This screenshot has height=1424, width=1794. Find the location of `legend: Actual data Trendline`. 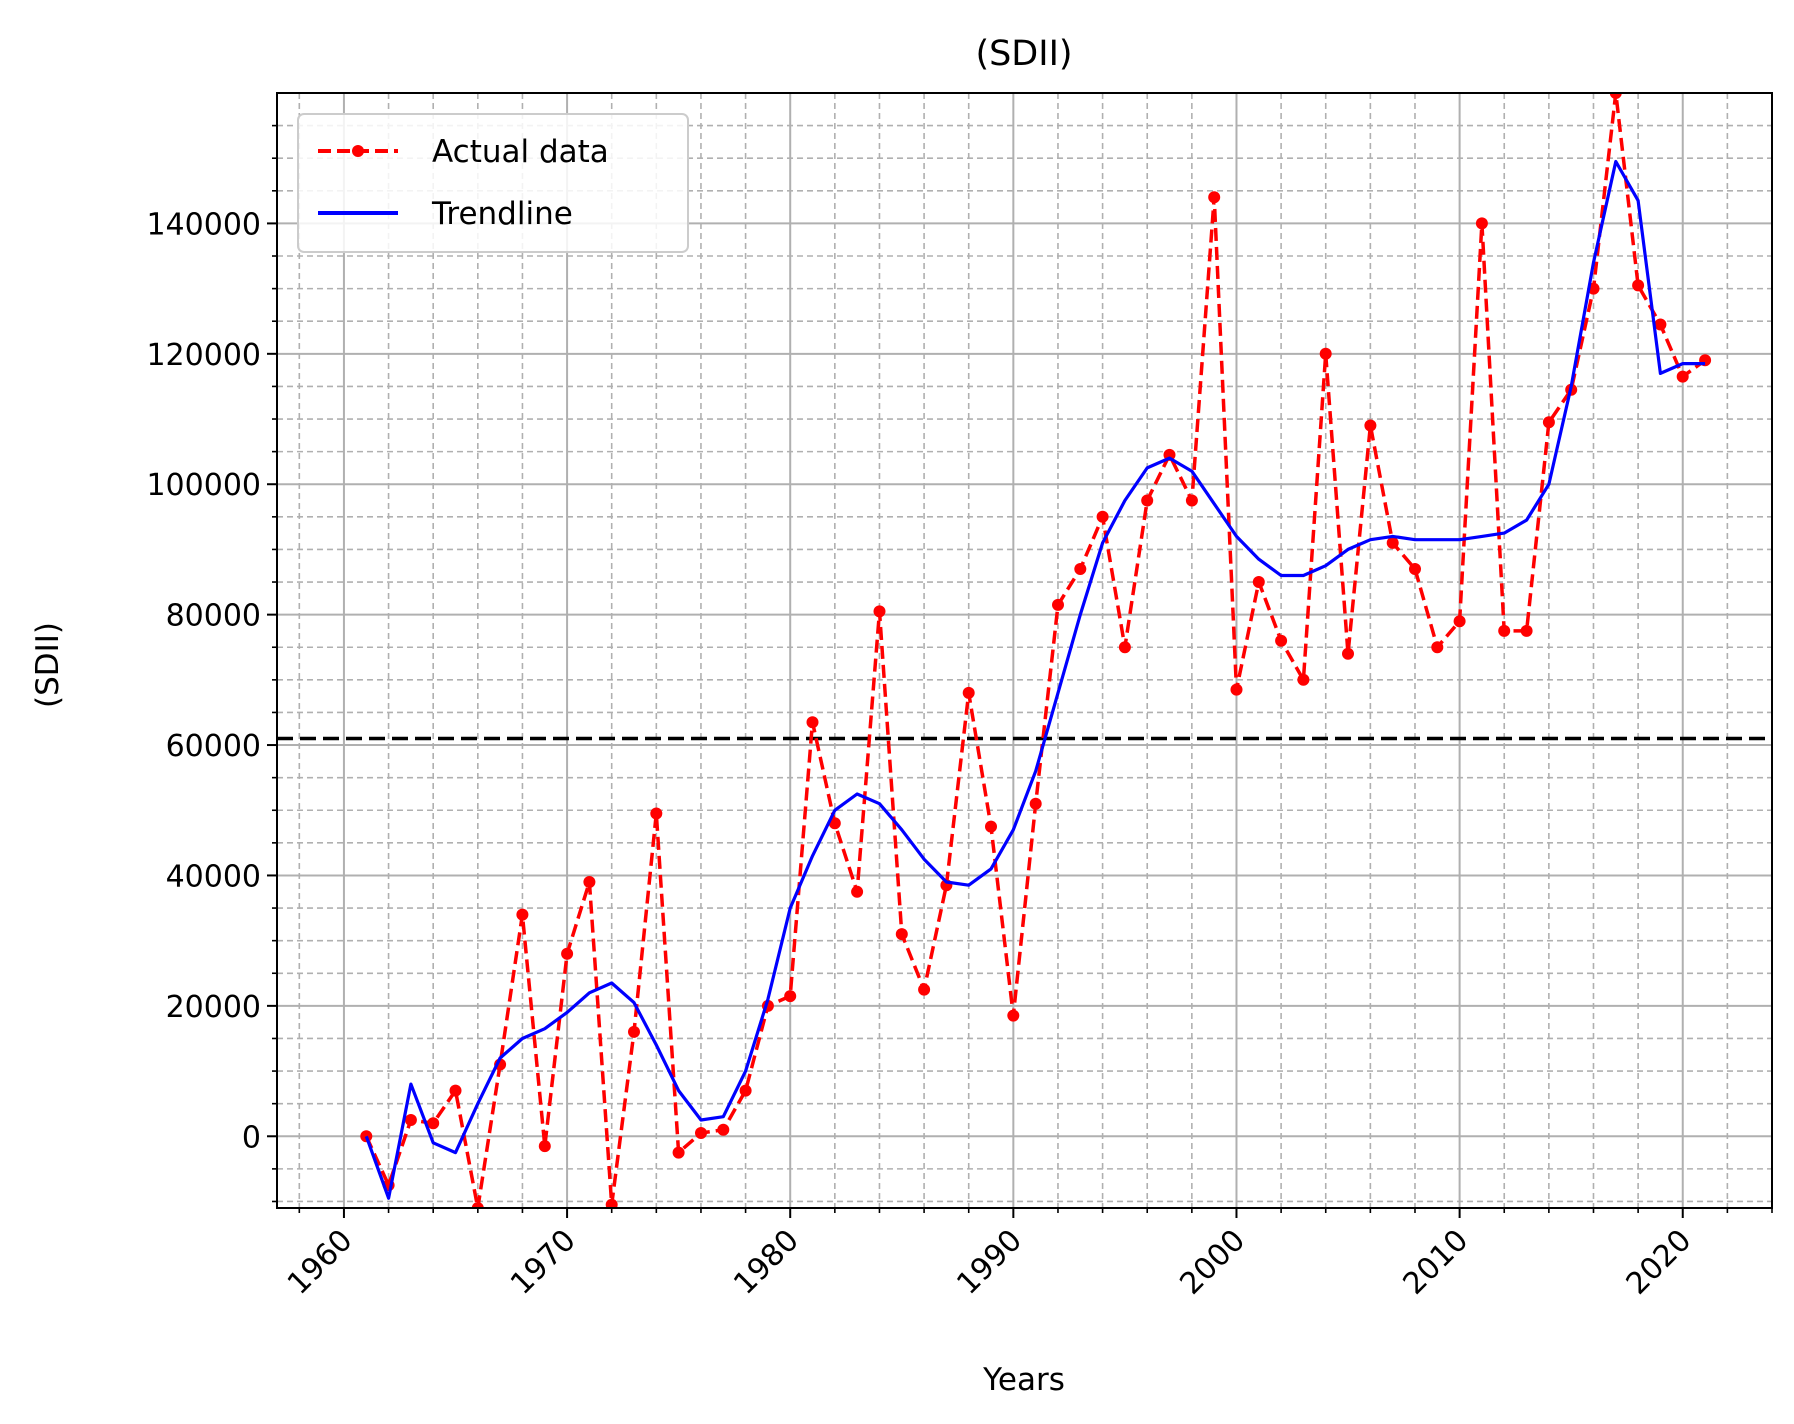

legend: Actual data Trendline is located at coordinates (493, 183).